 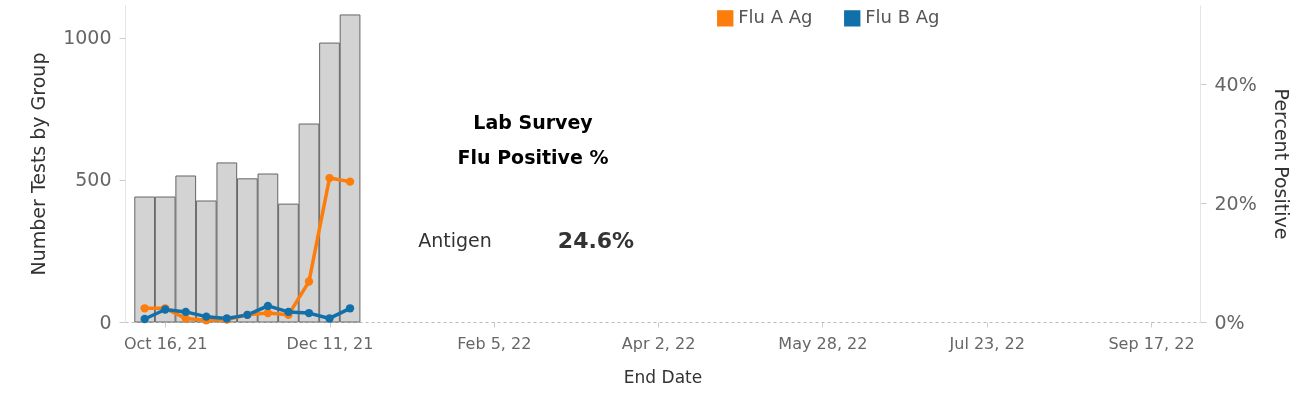 What do you see at coordinates (986, 343) in the screenshot?
I see `x-tick-label: Jul 23, 22` at bounding box center [986, 343].